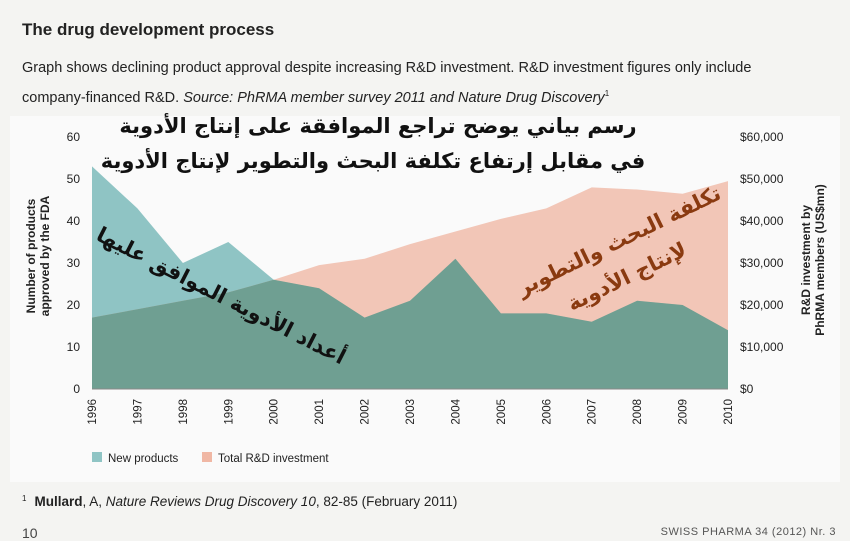 The height and width of the screenshot is (541, 850). Describe the element at coordinates (729, 412) in the screenshot. I see `x-tick-label: 2010` at that location.